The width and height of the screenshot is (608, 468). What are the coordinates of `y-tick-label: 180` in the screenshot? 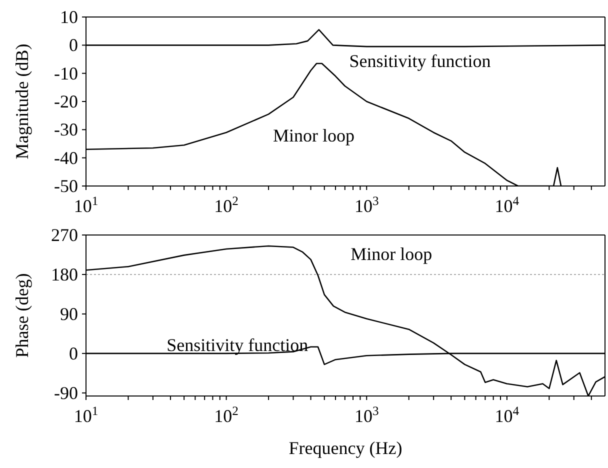 It's located at (64, 274).